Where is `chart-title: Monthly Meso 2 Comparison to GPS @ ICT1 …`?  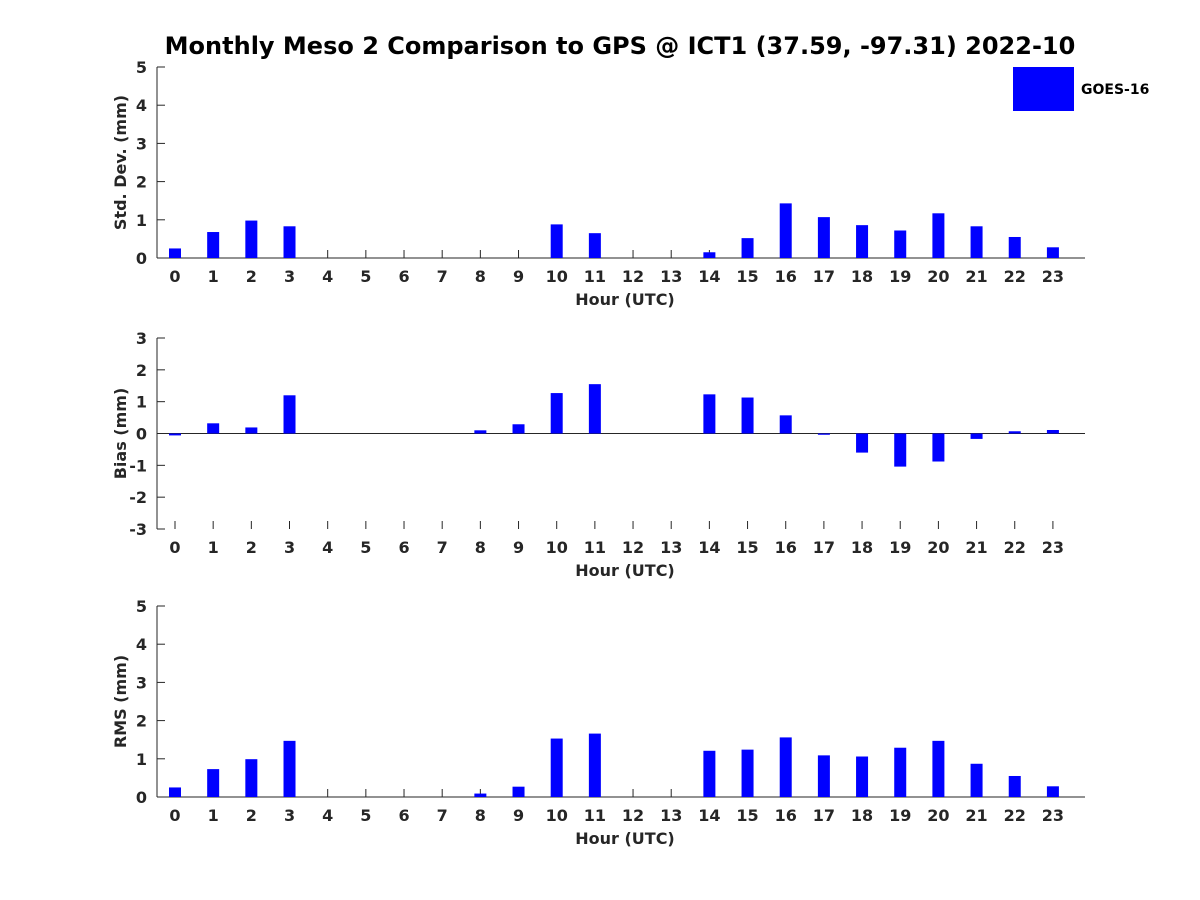
chart-title: Monthly Meso 2 Comparison to GPS @ ICT1 … is located at coordinates (620, 46).